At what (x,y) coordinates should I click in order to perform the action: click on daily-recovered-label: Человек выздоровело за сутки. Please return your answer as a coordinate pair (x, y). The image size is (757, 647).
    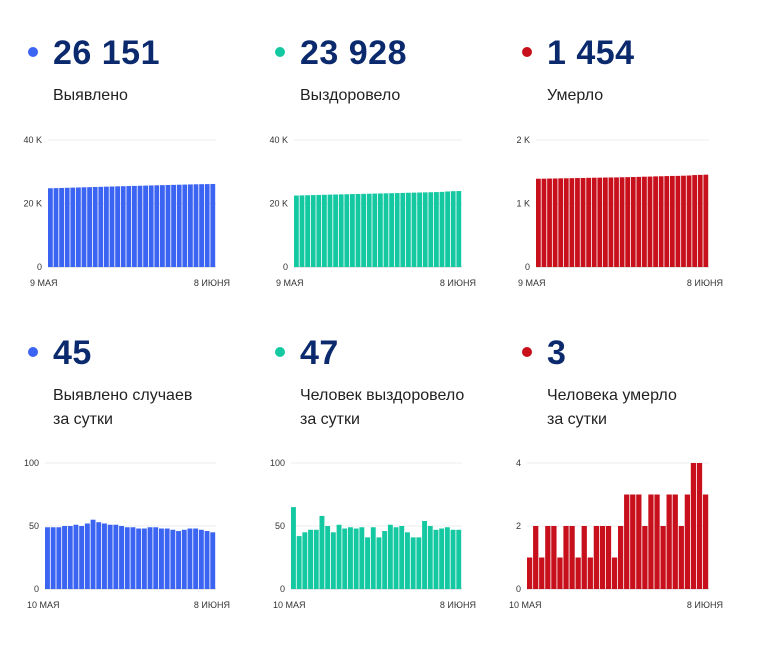
    Looking at the image, I should click on (382, 407).